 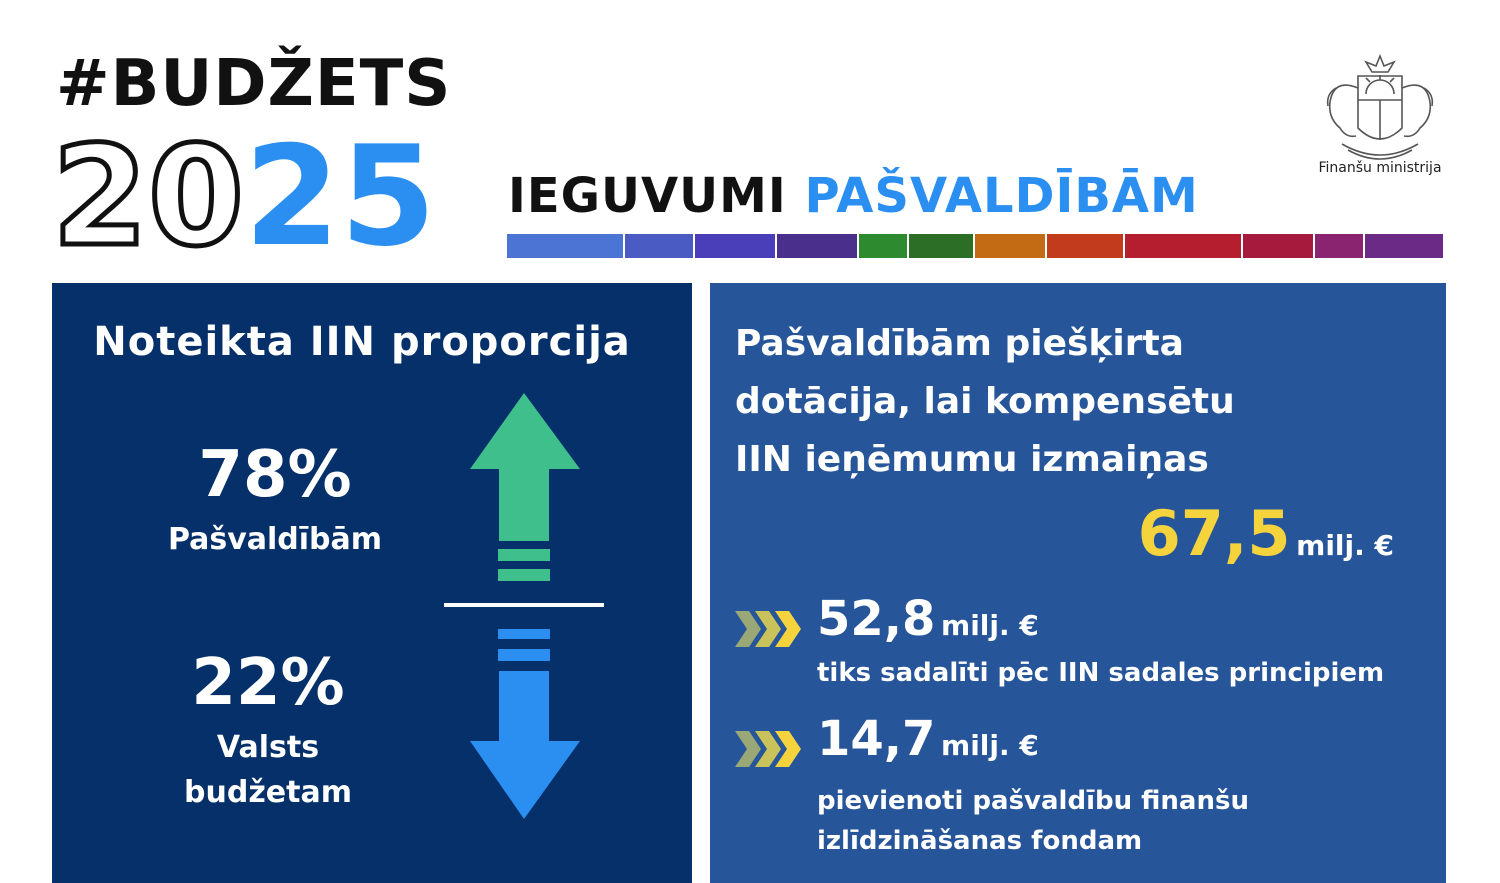 I want to click on municipalities-label: Pašvaldībām, so click(x=275, y=539).